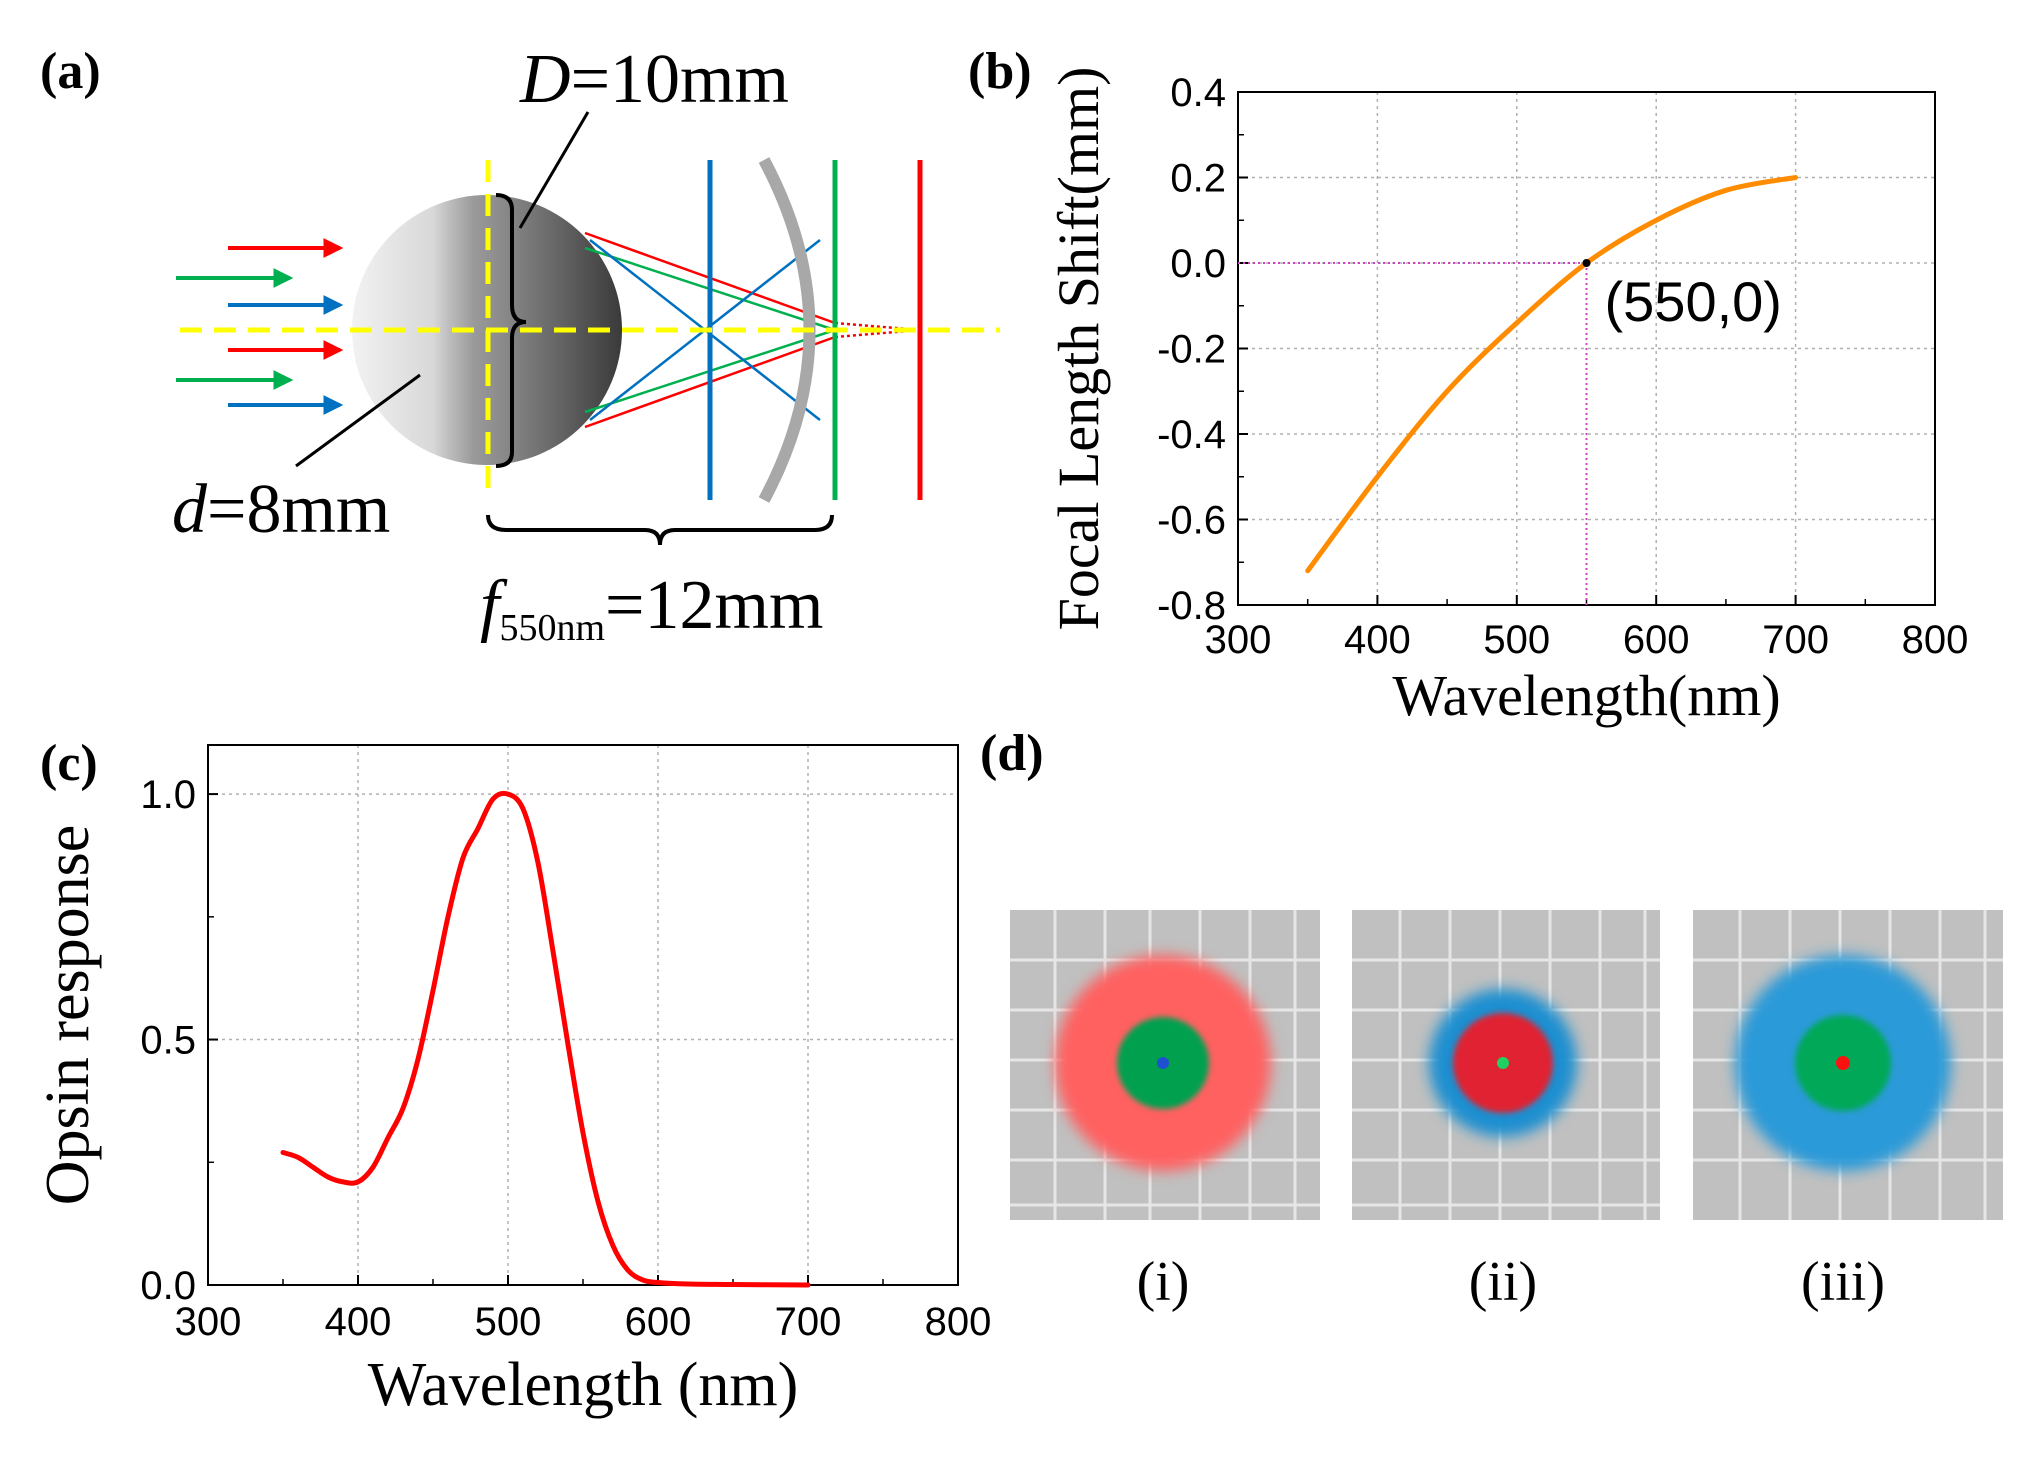 This screenshot has width=2017, height=1467. Describe the element at coordinates (1693, 301) in the screenshot. I see `annotation-label: (550,0)` at that location.